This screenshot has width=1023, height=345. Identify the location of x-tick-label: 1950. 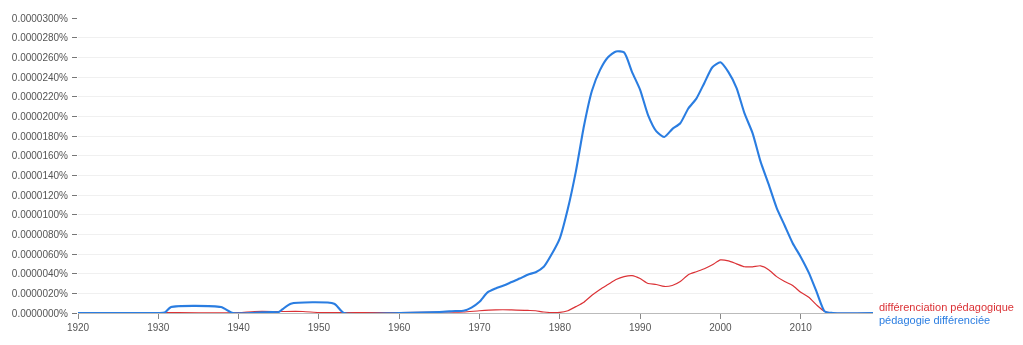
(319, 327).